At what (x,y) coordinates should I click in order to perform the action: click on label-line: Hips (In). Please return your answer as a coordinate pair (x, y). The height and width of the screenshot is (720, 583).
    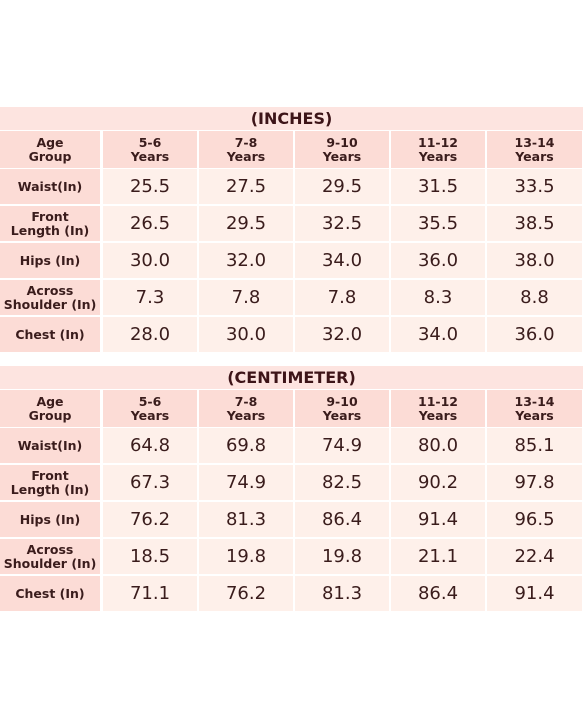
    Looking at the image, I should click on (50, 519).